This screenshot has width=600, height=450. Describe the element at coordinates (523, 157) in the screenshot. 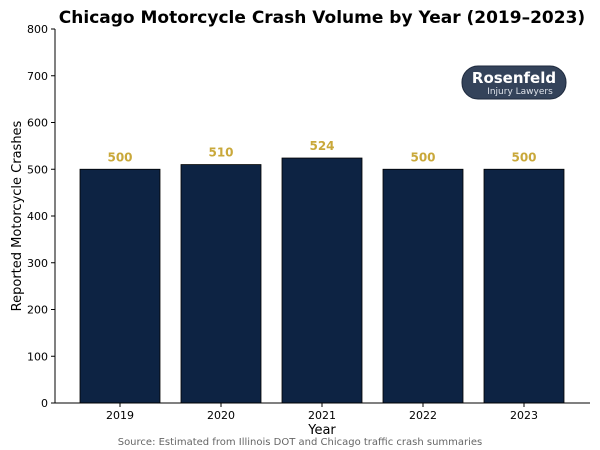

I see `data-label-2023: 500` at that location.